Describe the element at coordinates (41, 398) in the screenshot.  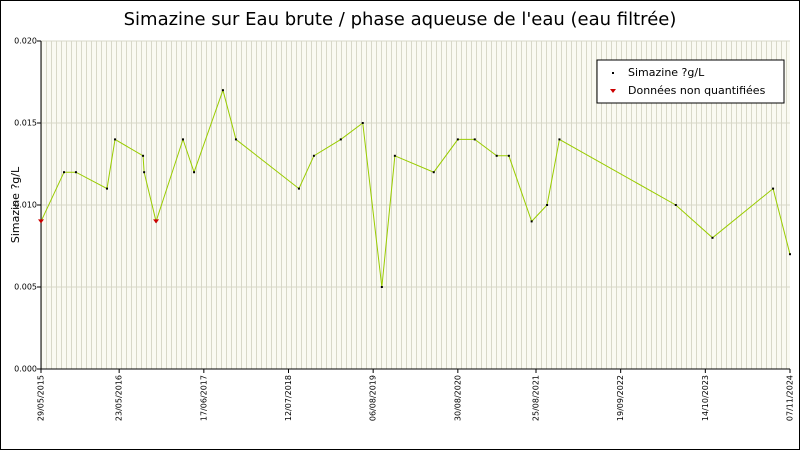
I see `x-tick-label: 29/05/2015` at that location.